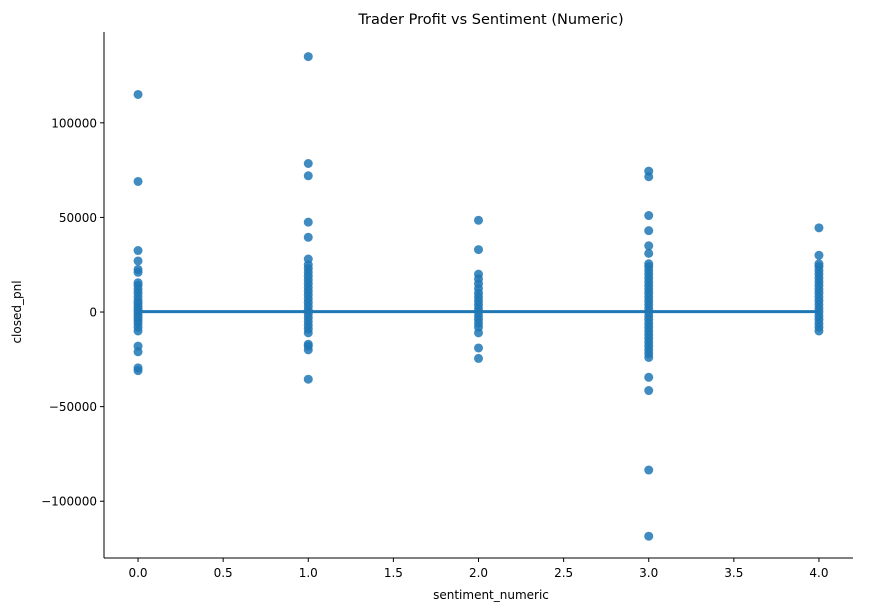  What do you see at coordinates (308, 573) in the screenshot?
I see `x-tick-label: 1.0` at bounding box center [308, 573].